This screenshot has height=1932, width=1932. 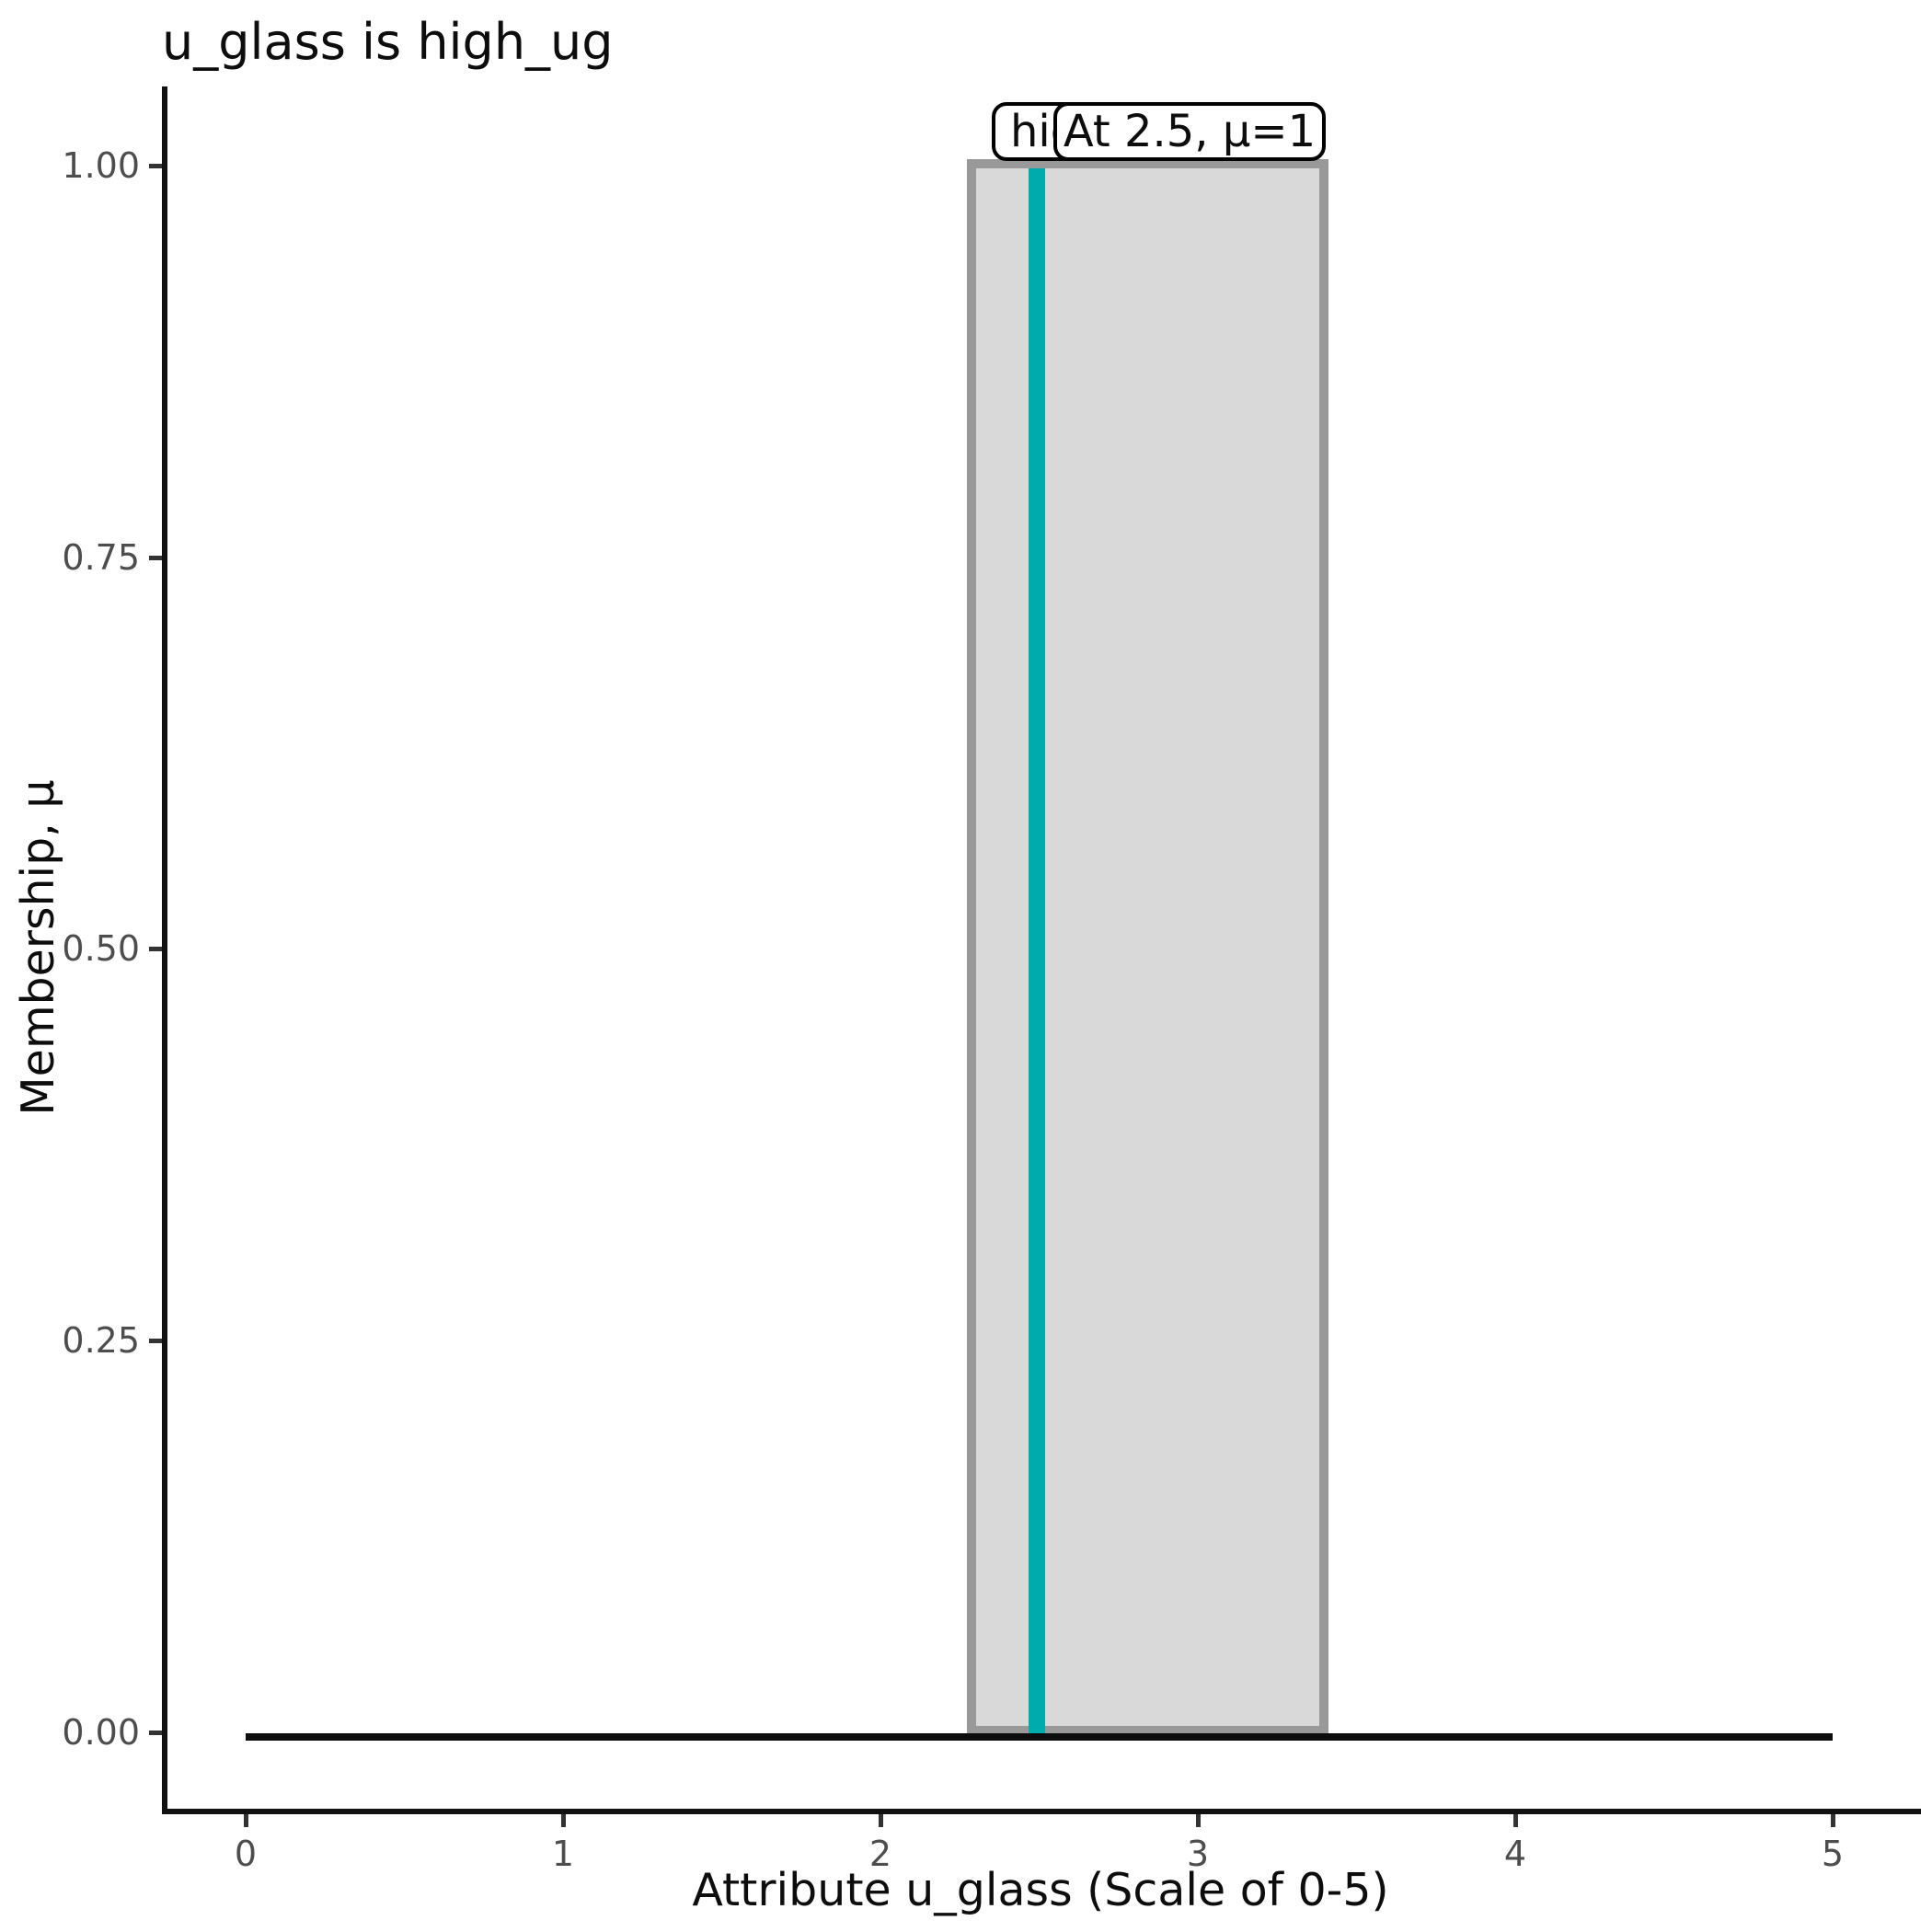 I want to click on y-tick-label: 0.00, so click(x=101, y=1732).